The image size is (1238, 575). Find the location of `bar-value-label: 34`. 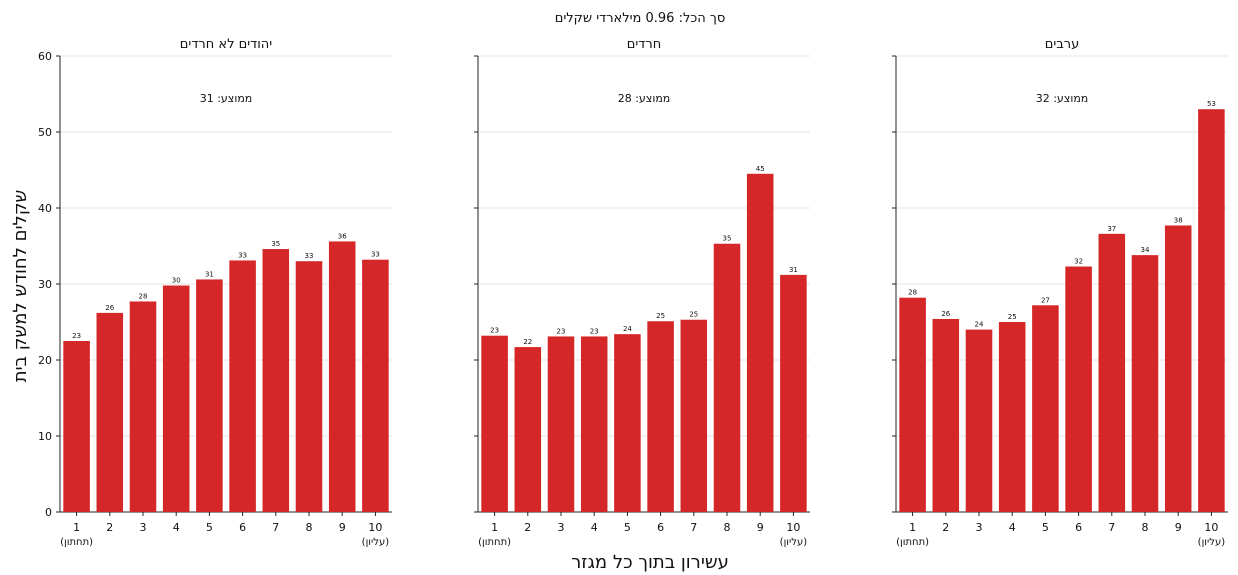

bar-value-label: 34 is located at coordinates (1145, 250).